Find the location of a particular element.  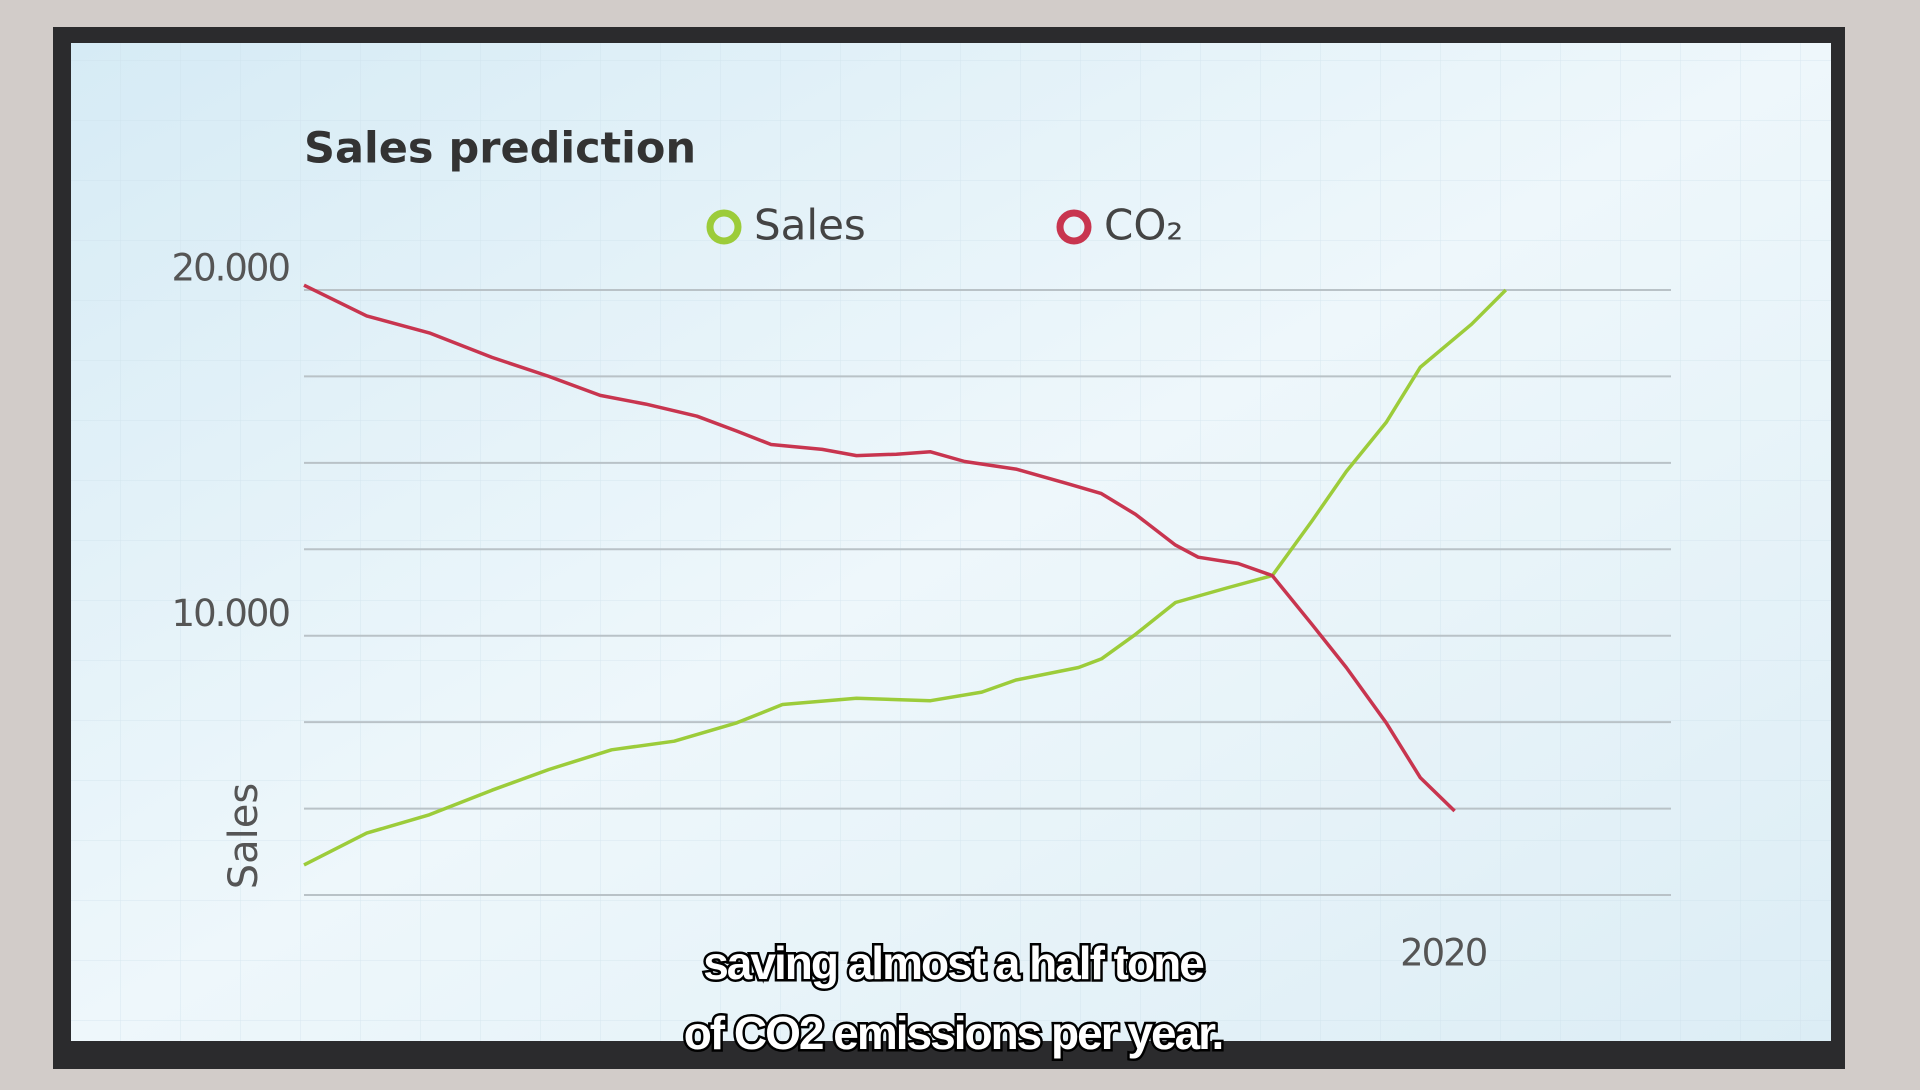

subtitle: saving almost a half tone is located at coordinates (953, 963).